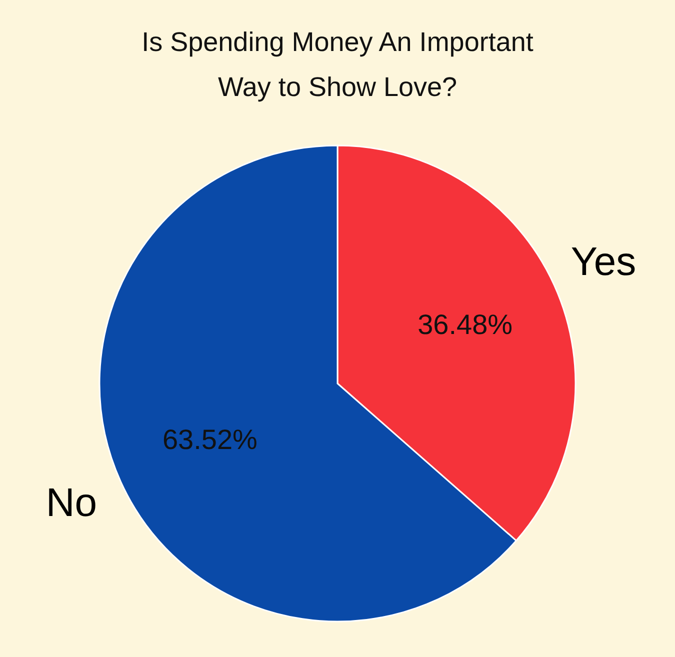 This screenshot has height=657, width=675. What do you see at coordinates (465, 324) in the screenshot?
I see `data-label: 36.48%` at bounding box center [465, 324].